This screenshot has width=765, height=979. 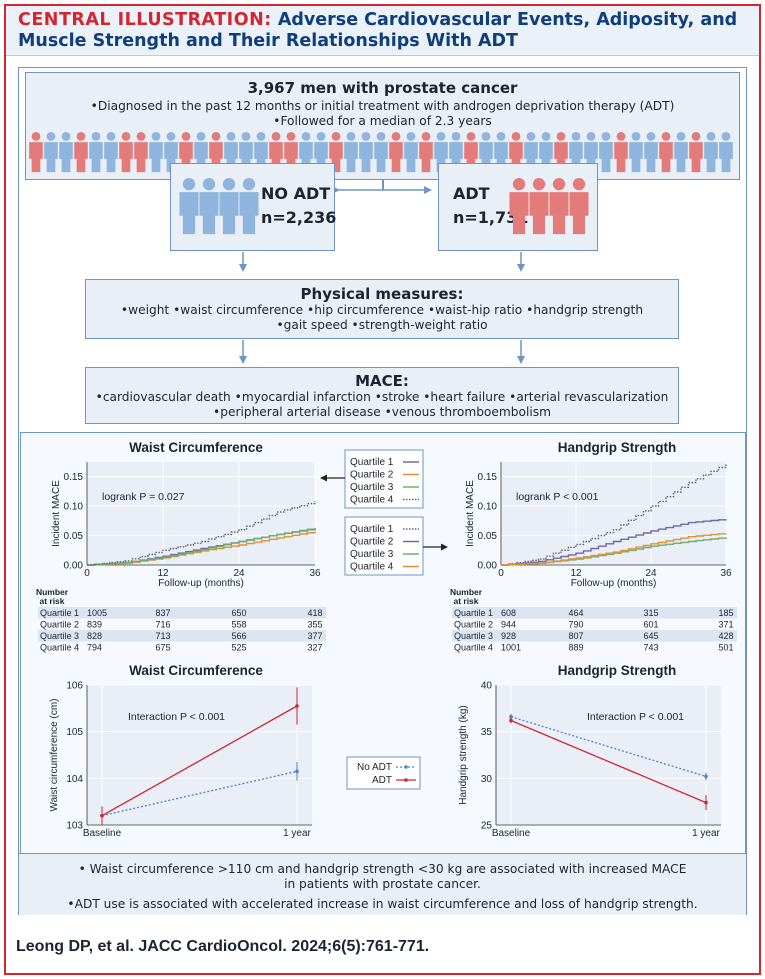 What do you see at coordinates (182, 636) in the screenshot?
I see `risk-row-band` at bounding box center [182, 636].